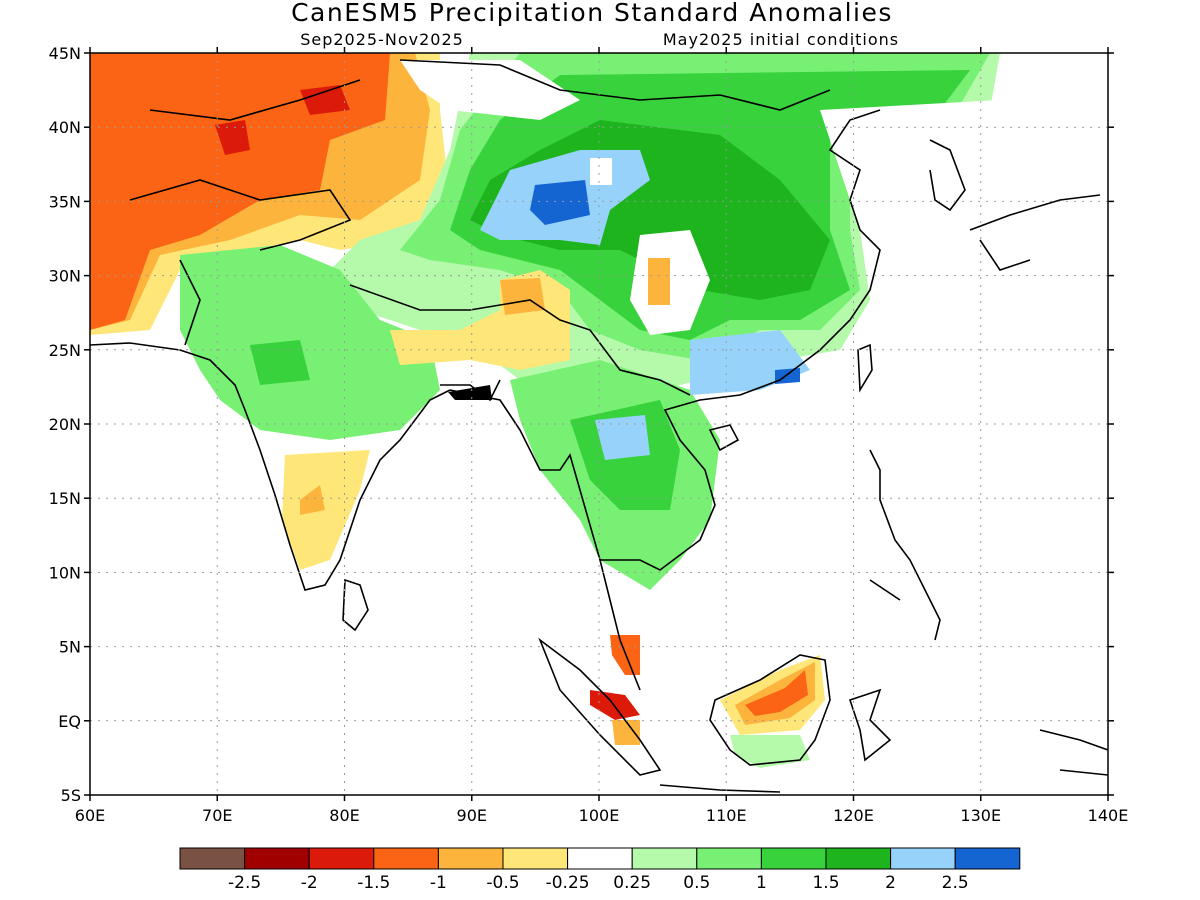 This screenshot has height=900, width=1200. Describe the element at coordinates (659, 281) in the screenshot. I see `sichuan-dry-spot` at that location.